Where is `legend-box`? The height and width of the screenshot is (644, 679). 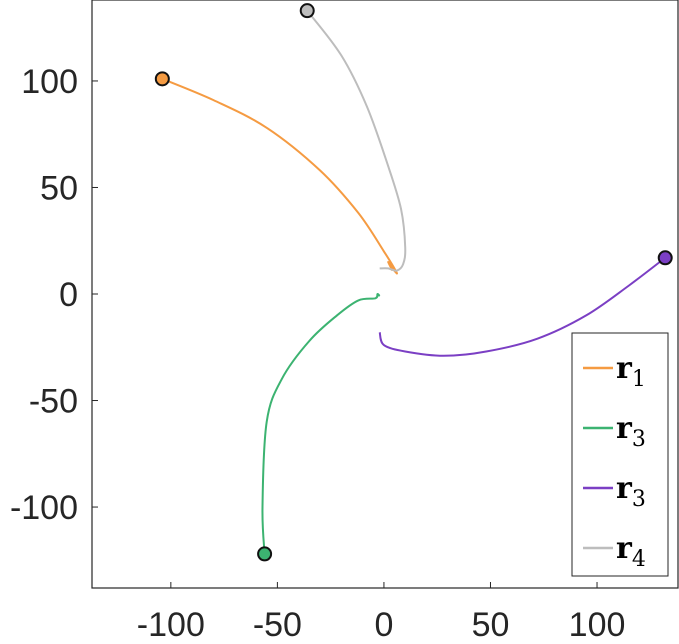
legend-box is located at coordinates (620, 454).